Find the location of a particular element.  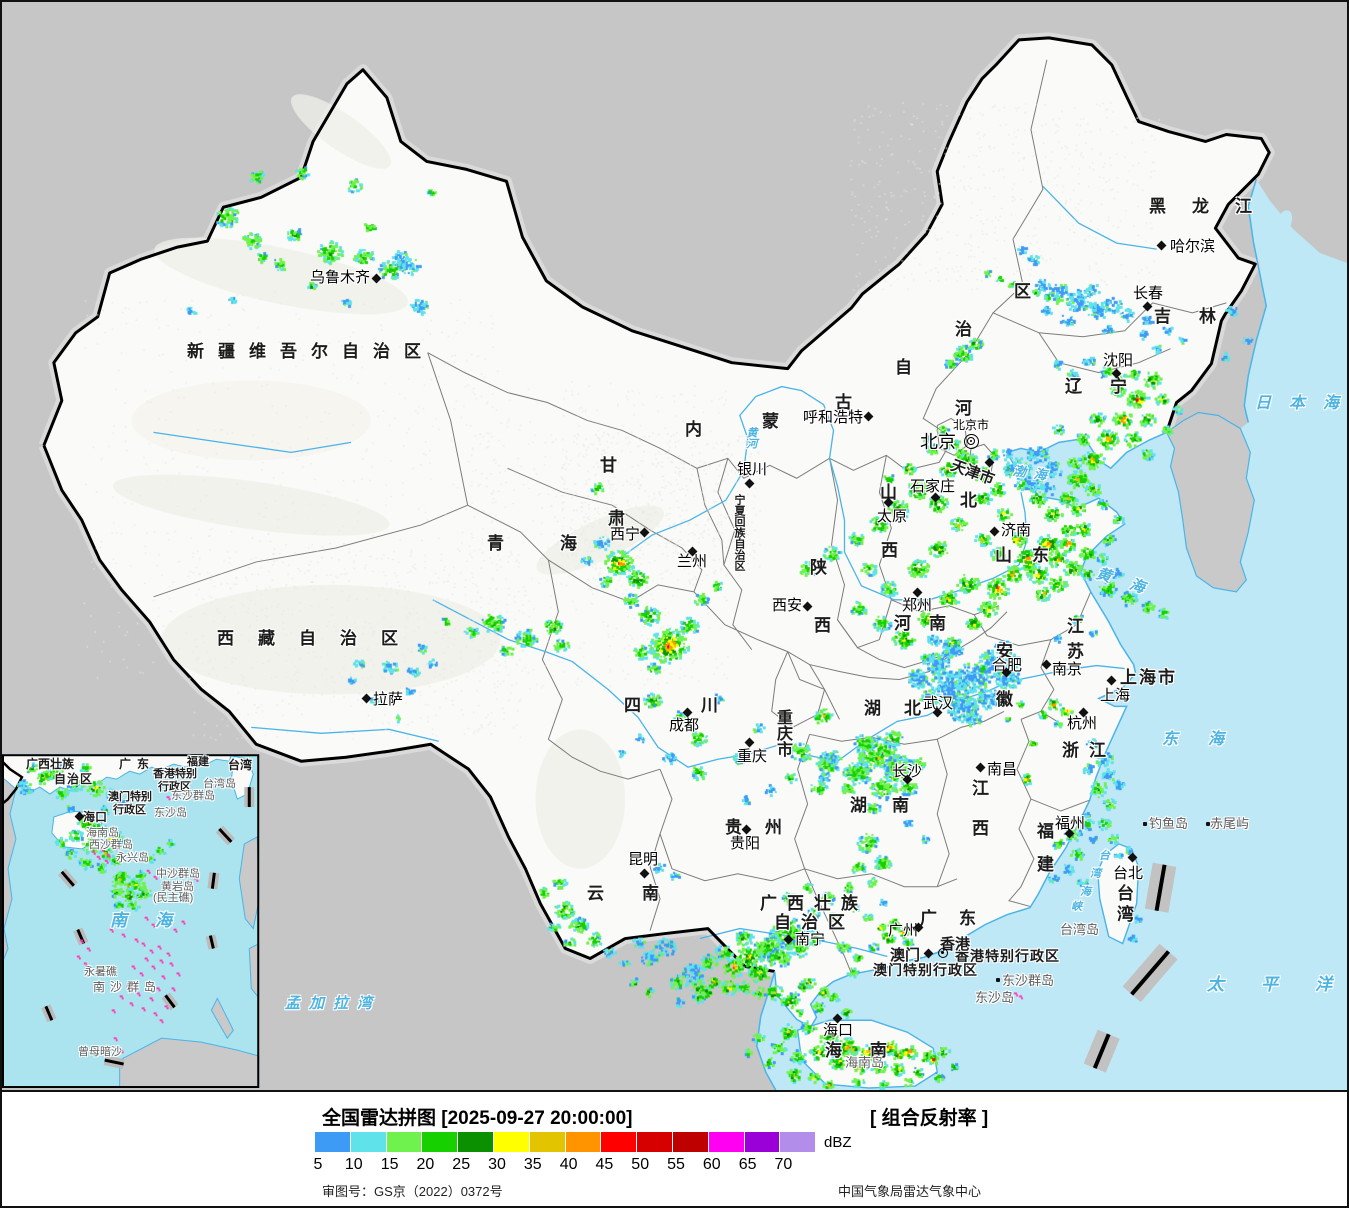

legend-tick: 70 is located at coordinates (783, 1164).